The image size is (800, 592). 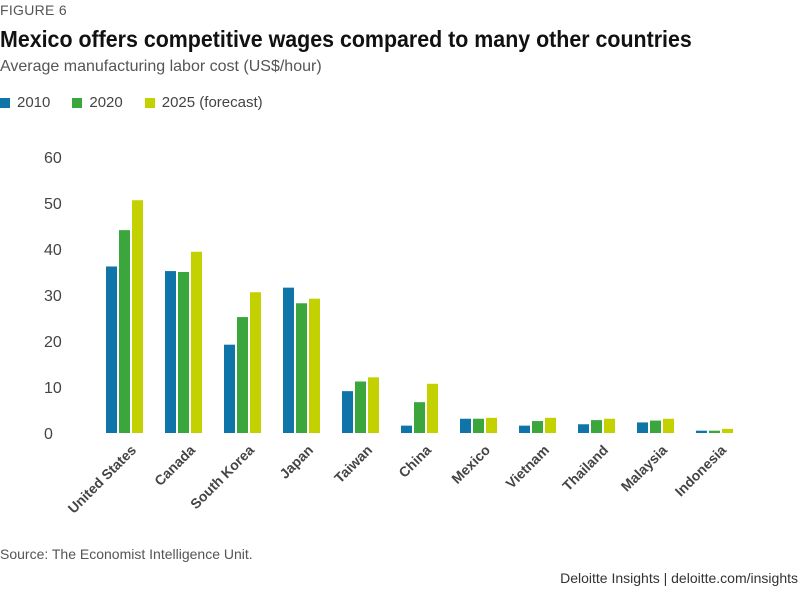 What do you see at coordinates (414, 461) in the screenshot?
I see `x-tick-label: China` at bounding box center [414, 461].